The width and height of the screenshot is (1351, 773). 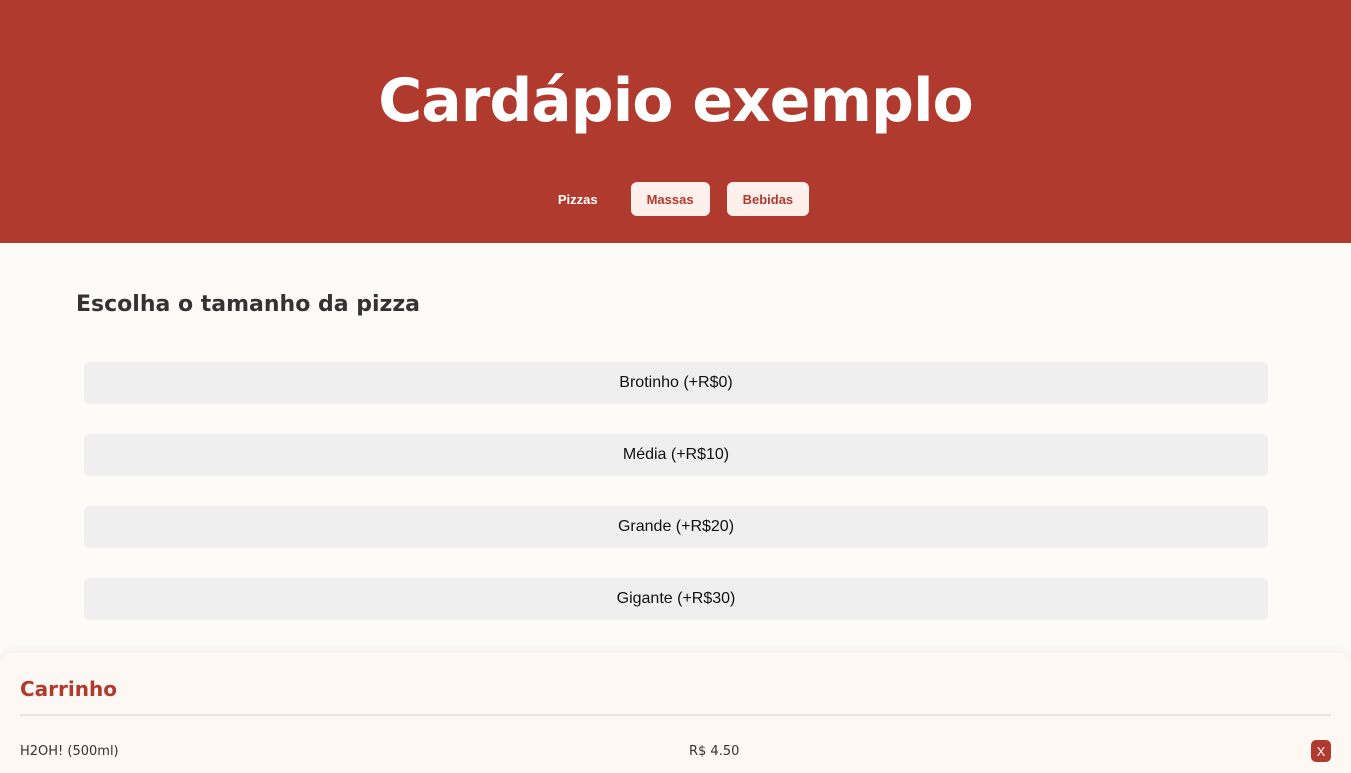 I want to click on cart-item-name: H2OH! (500ml), so click(x=69, y=751).